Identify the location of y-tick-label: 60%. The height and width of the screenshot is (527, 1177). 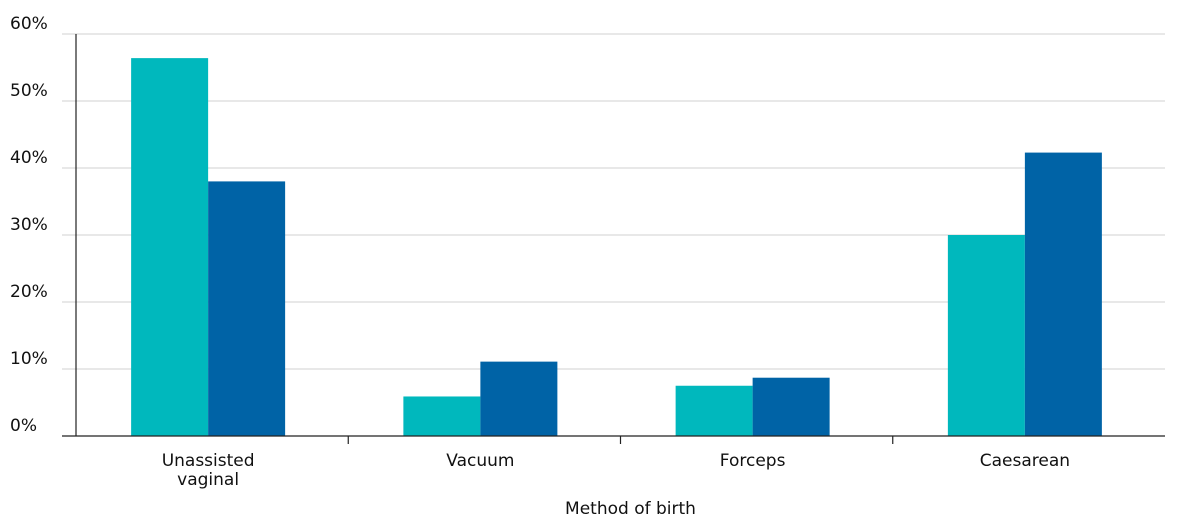
(29, 24).